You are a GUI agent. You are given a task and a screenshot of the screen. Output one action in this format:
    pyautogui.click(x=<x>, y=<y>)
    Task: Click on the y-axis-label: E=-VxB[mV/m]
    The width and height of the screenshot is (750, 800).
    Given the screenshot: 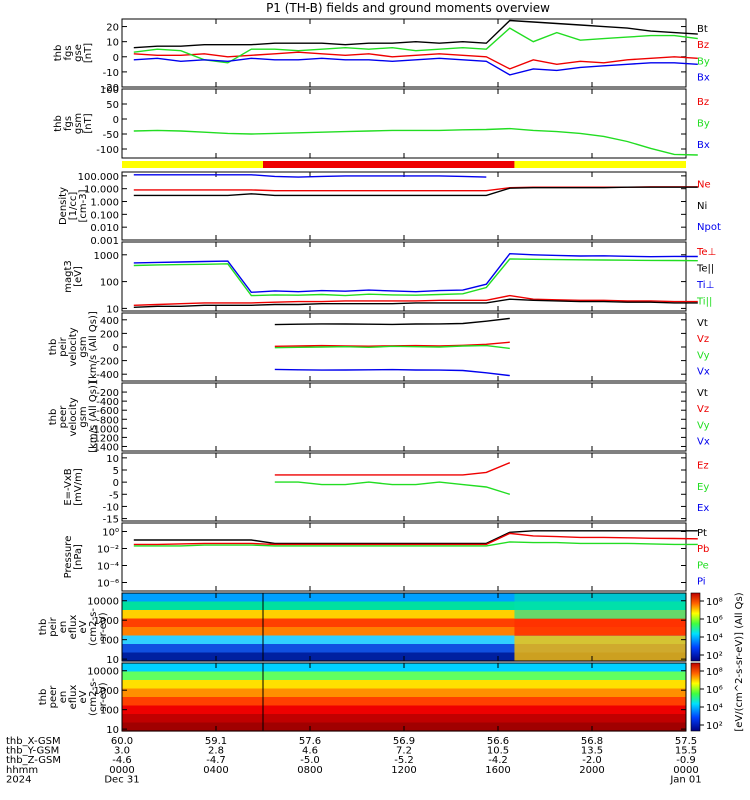 What is the action you would take?
    pyautogui.click(x=73, y=487)
    